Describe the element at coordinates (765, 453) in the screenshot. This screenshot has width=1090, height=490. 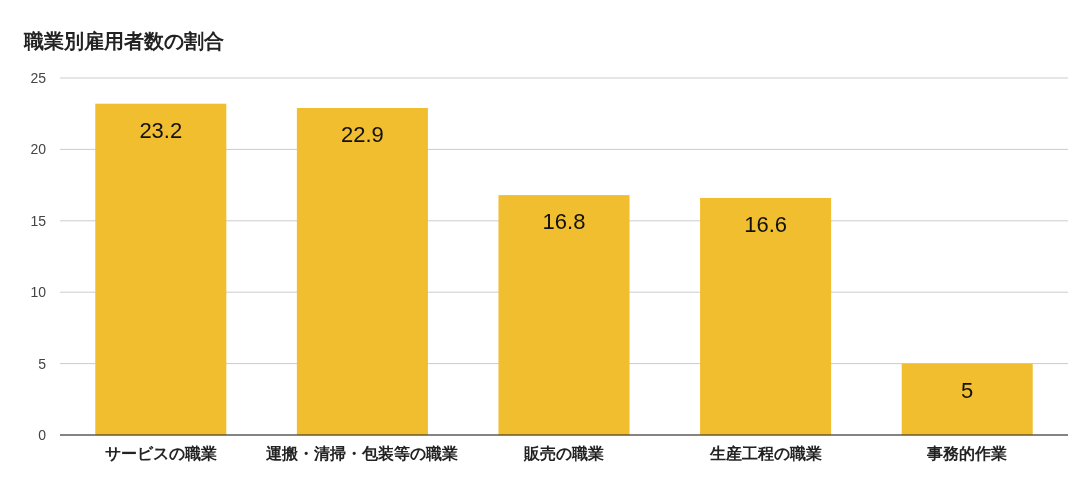
I see `x-tick-label: 生産工程の職業` at that location.